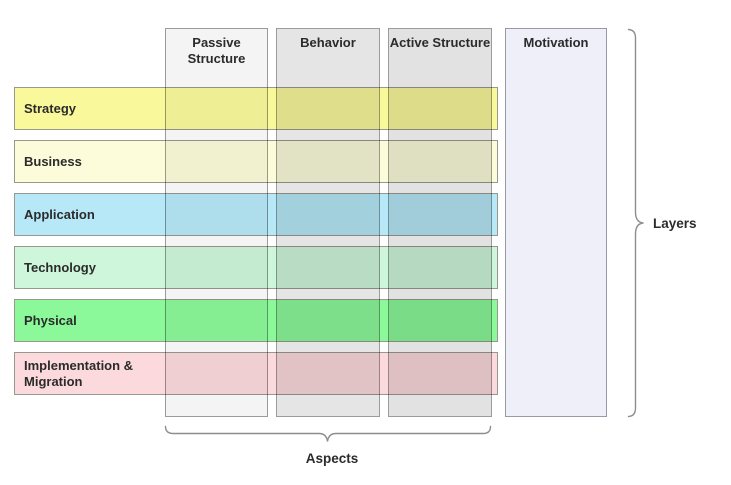 The height and width of the screenshot is (485, 731). I want to click on aspect-header-active-structure: Active Structure, so click(440, 42).